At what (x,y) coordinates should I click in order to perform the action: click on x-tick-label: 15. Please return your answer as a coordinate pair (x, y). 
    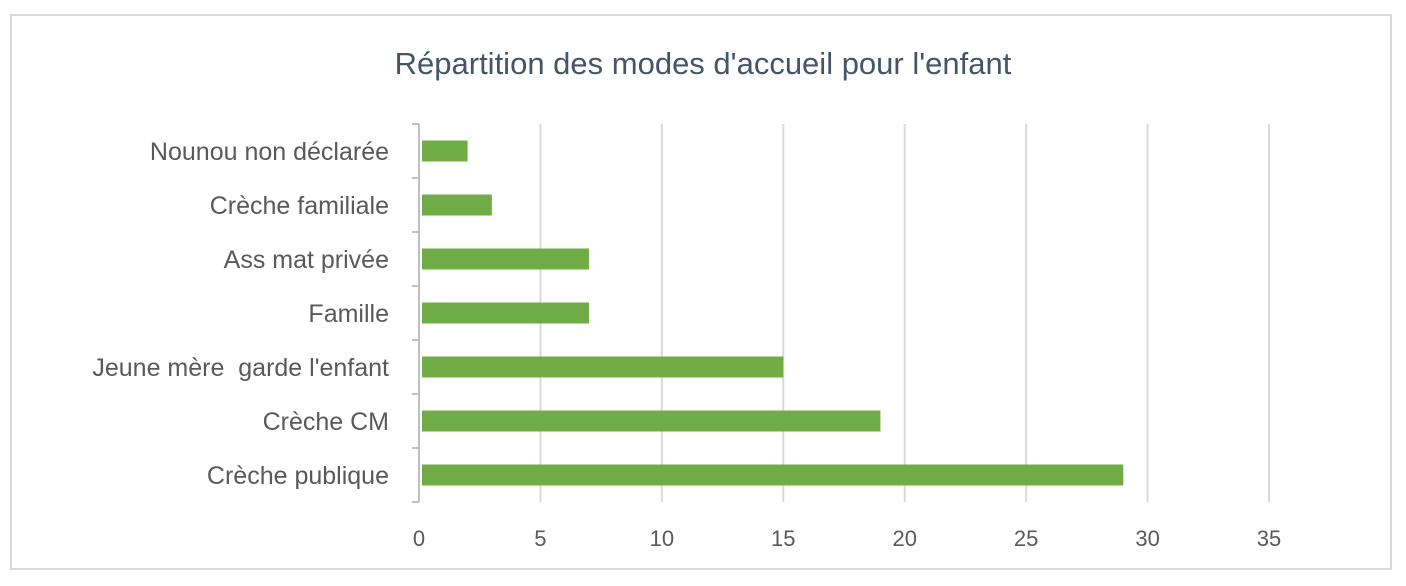
    Looking at the image, I should click on (783, 538).